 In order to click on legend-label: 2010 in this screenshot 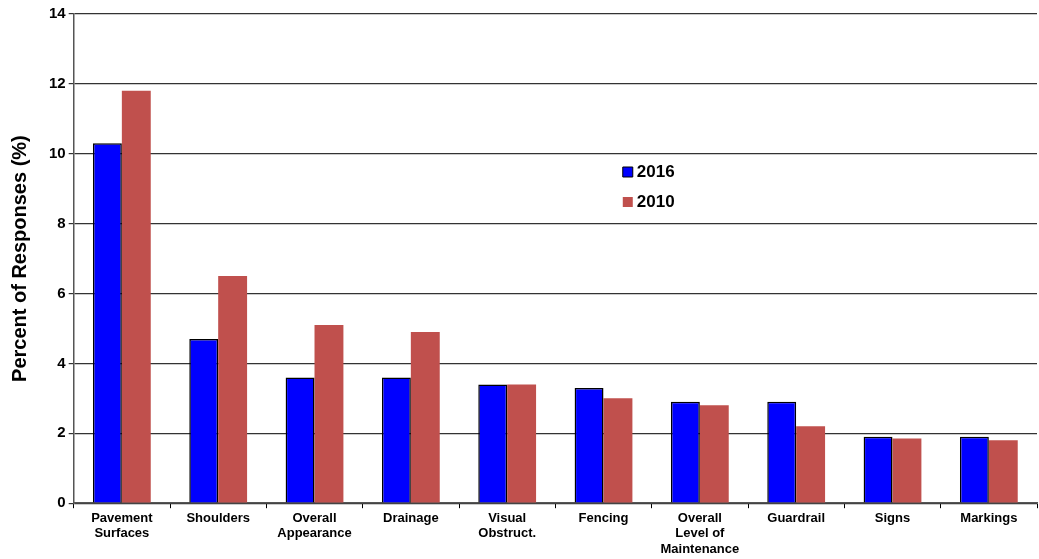, I will do `click(655, 201)`.